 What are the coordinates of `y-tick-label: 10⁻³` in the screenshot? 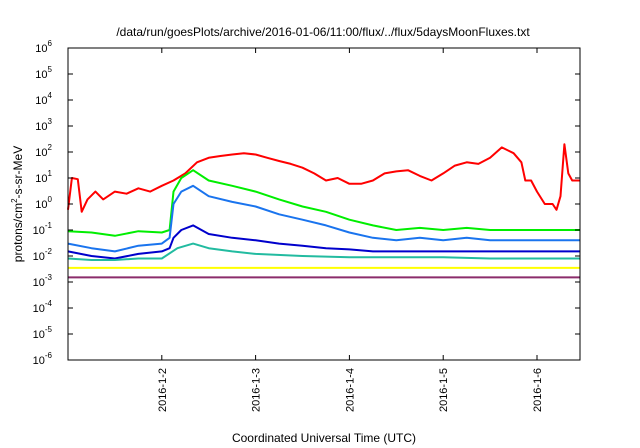 It's located at (43, 281).